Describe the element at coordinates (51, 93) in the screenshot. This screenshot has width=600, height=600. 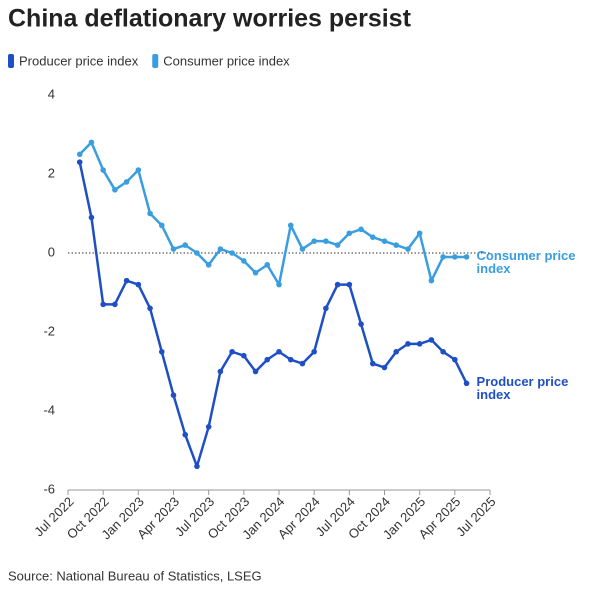
I see `y-tick-label: 4` at that location.